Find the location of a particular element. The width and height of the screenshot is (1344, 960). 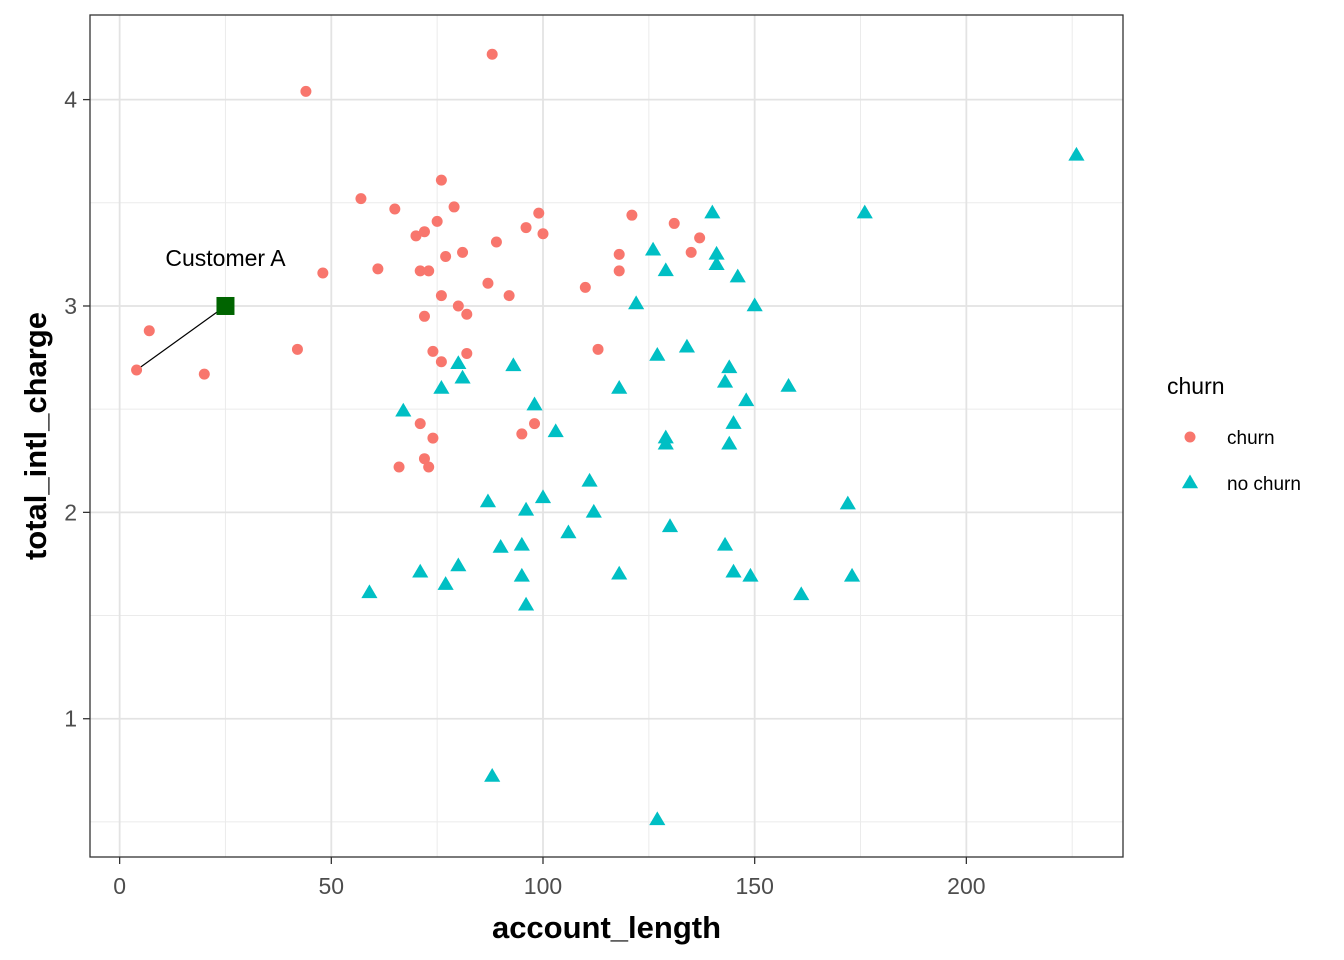

legend-entries: churn no churn is located at coordinates (1241, 461).